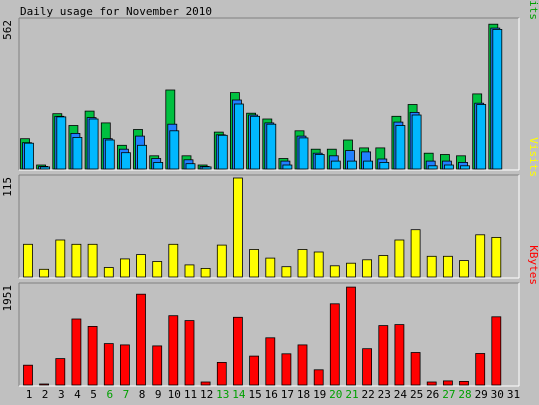 The width and height of the screenshot is (539, 405). Describe the element at coordinates (384, 394) in the screenshot. I see `x-tick-label: 23` at that location.